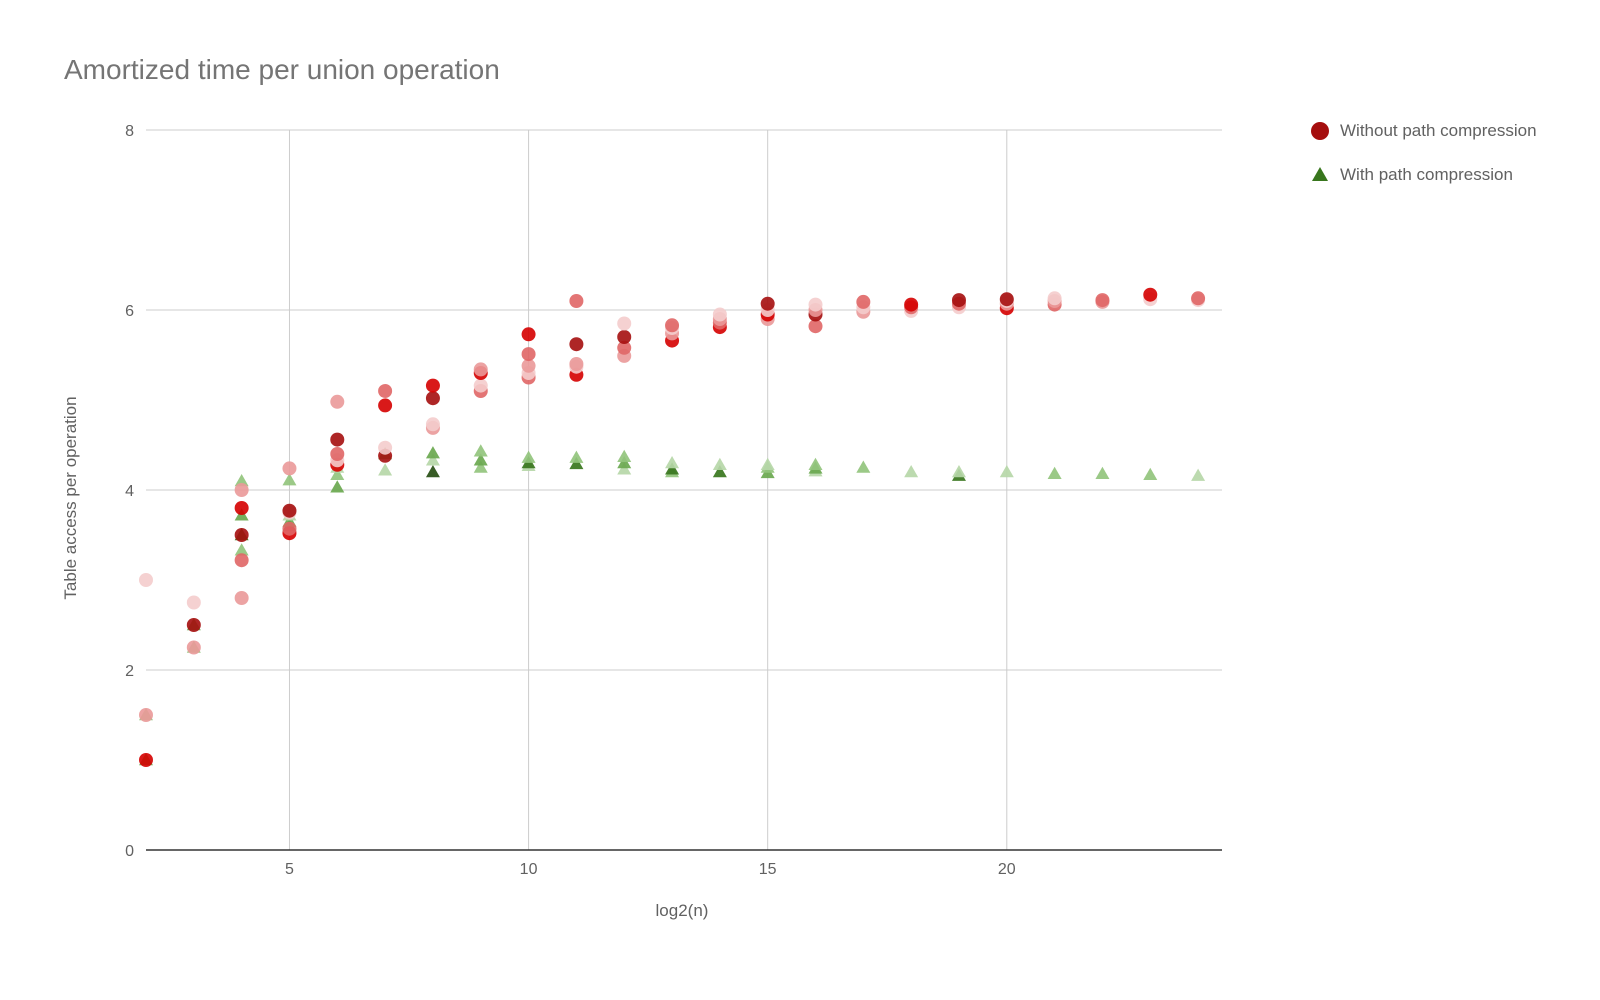 Image resolution: width=1600 pixels, height=1000 pixels. I want to click on y-tick-label: 4, so click(129, 491).